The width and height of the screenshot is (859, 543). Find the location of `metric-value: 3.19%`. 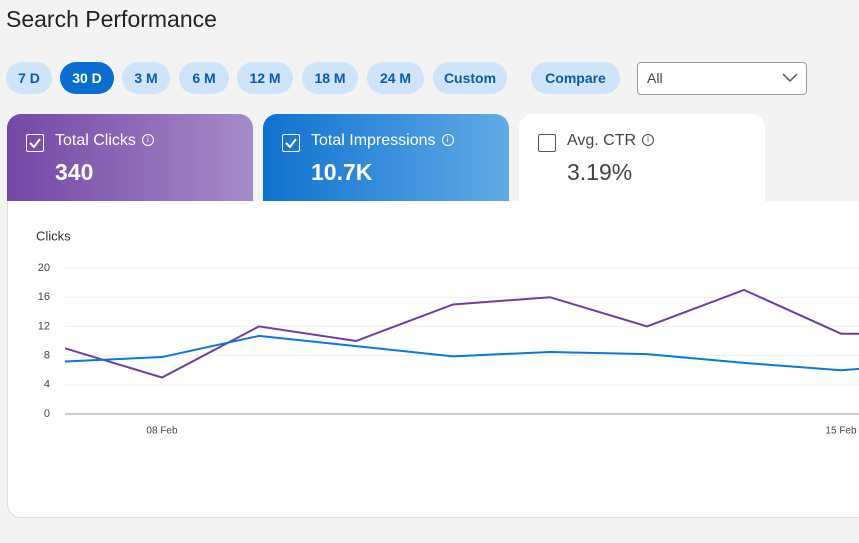

metric-value: 3.19% is located at coordinates (600, 172).